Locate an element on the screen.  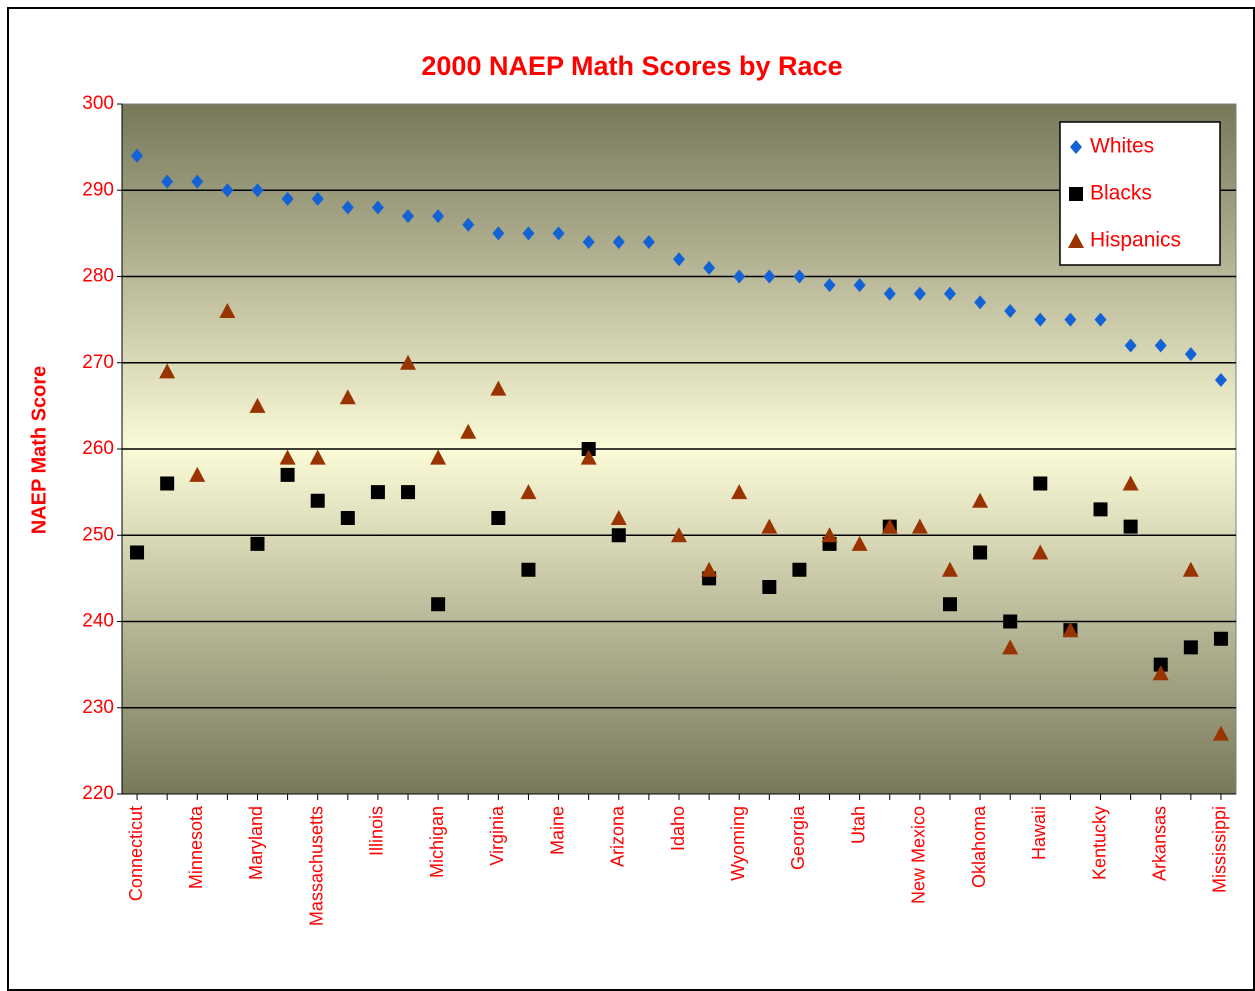
x-tick-label: Kentucky is located at coordinates (1099, 843).